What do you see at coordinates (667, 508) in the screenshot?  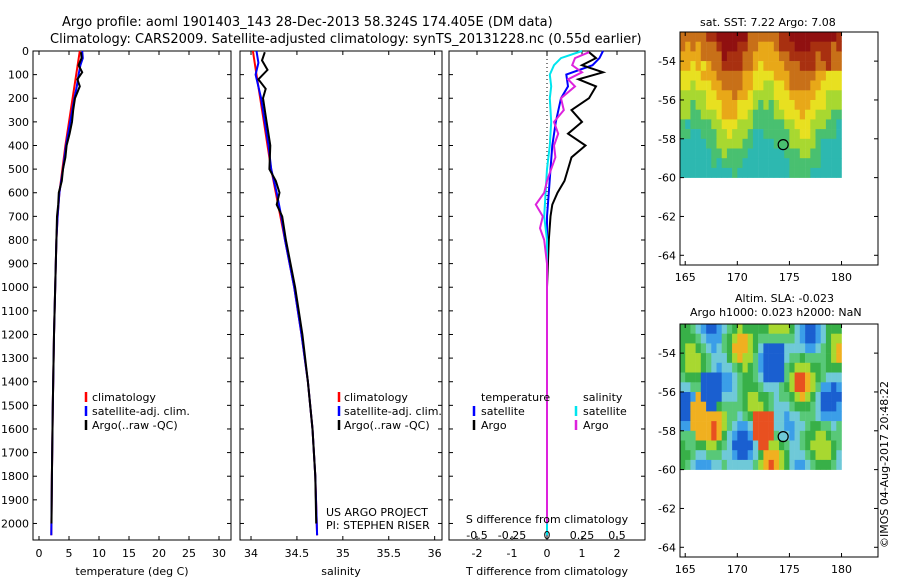 I see `y-tick-label: -62` at bounding box center [667, 508].